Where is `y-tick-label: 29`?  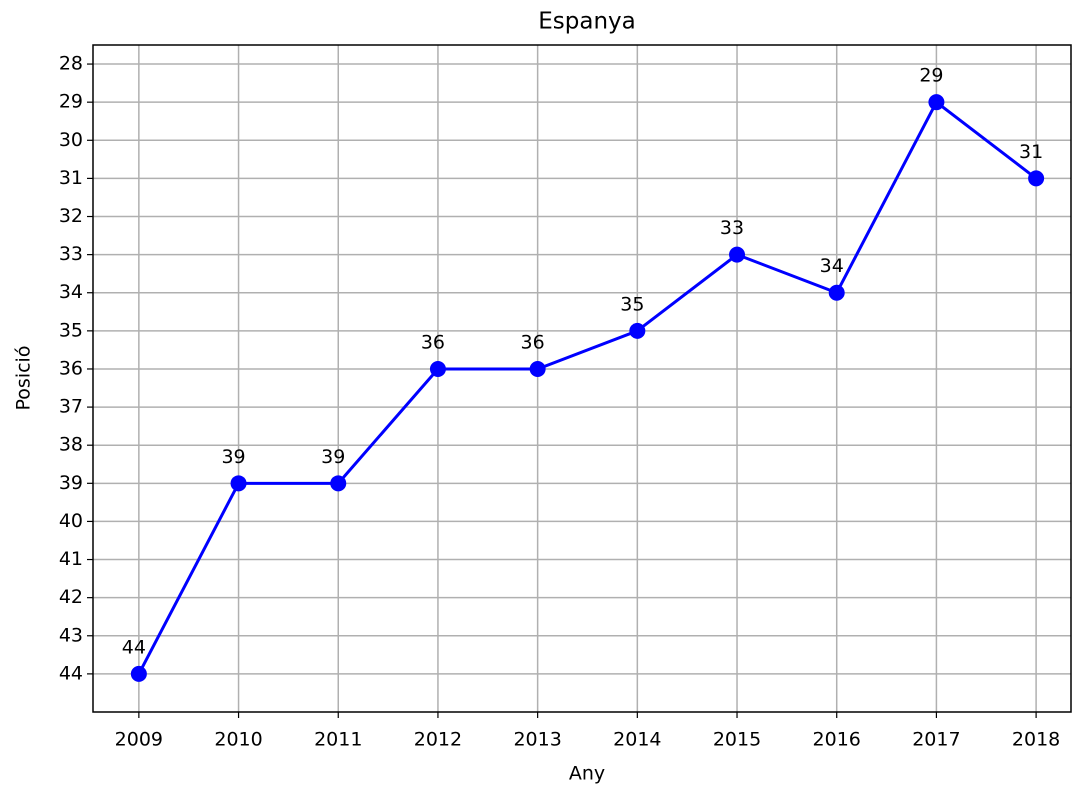 y-tick-label: 29 is located at coordinates (71, 102).